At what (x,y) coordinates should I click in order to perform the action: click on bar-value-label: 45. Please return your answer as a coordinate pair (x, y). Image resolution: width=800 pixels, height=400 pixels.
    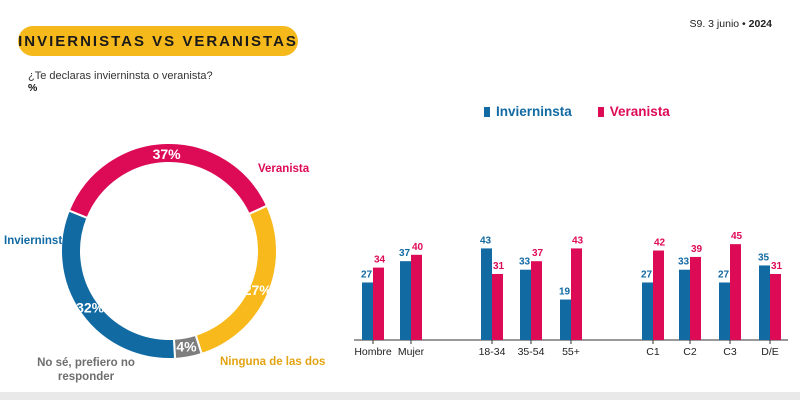
    Looking at the image, I should click on (737, 236).